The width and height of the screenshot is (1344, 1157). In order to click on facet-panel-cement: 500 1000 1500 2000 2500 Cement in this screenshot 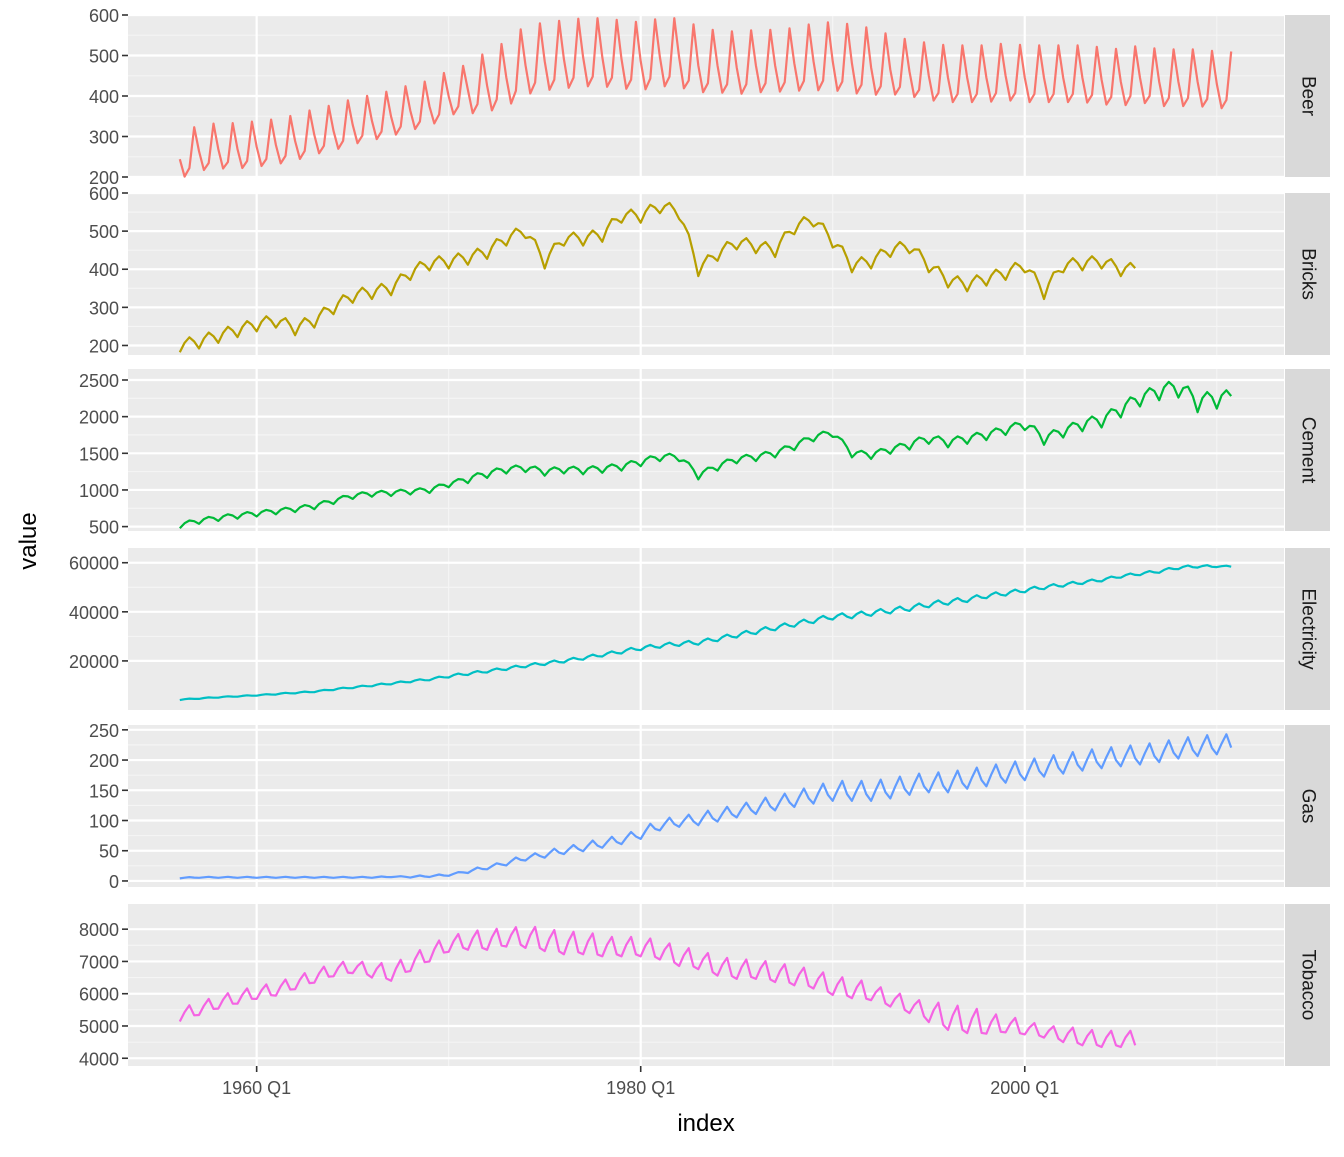, I will do `click(704, 453)`.